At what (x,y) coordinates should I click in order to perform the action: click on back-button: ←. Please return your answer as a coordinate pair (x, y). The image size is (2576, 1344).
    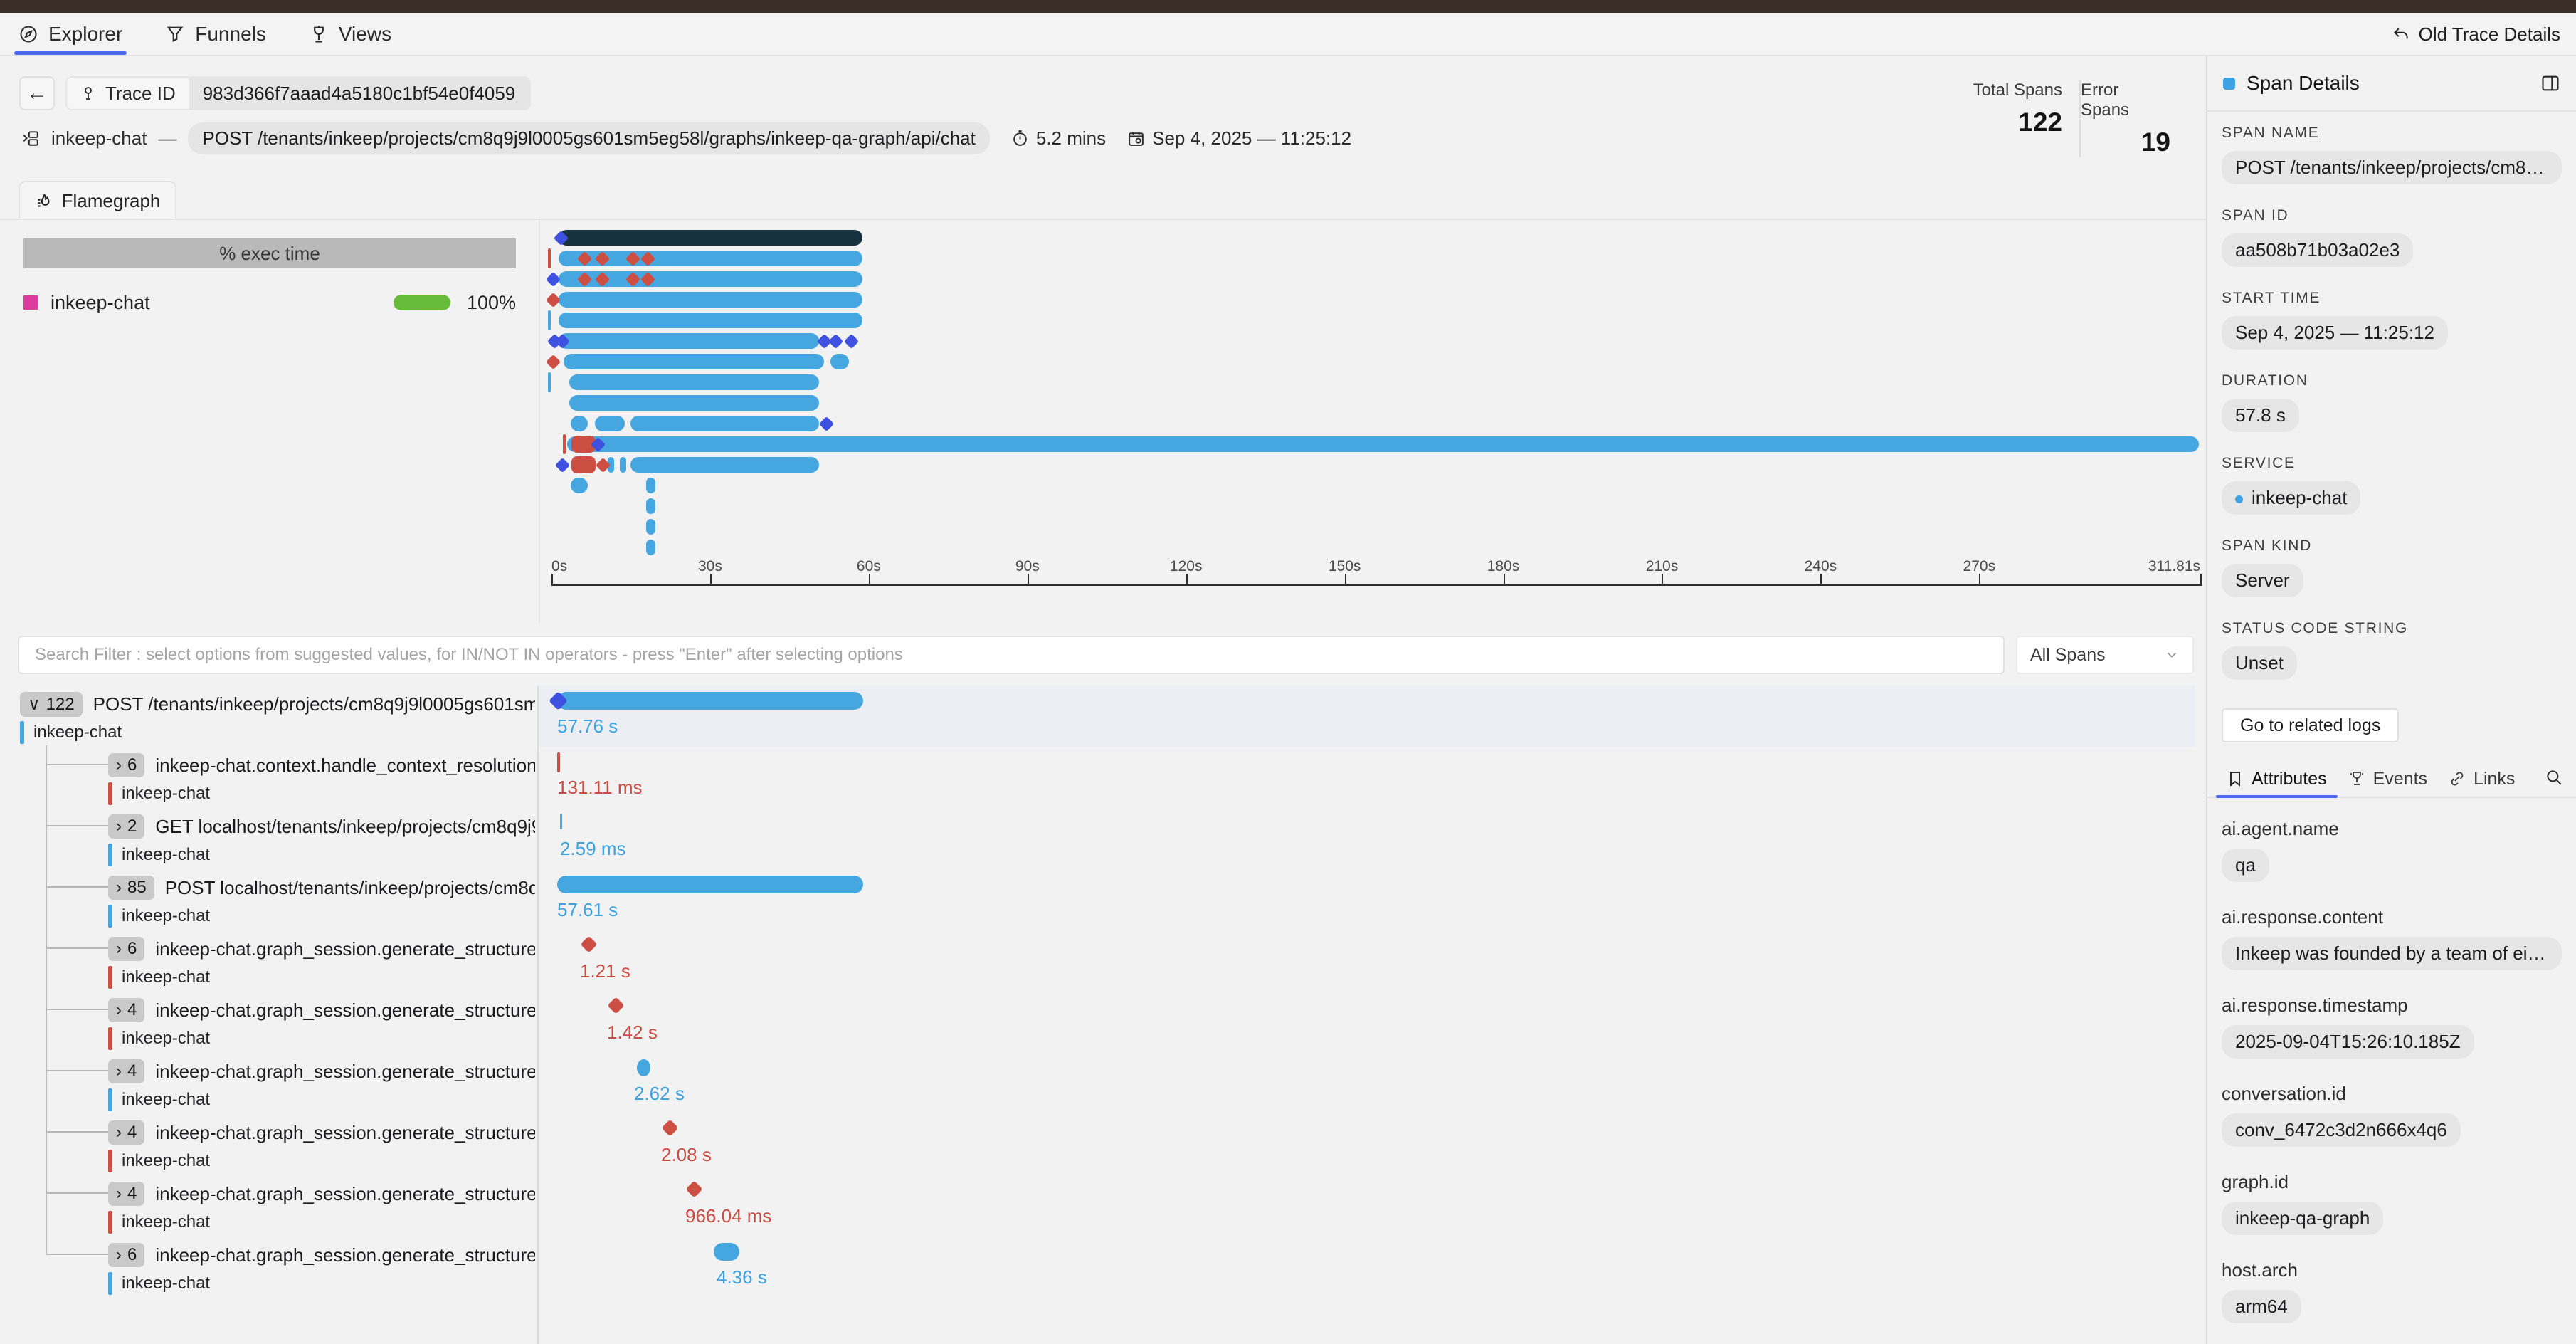
    Looking at the image, I should click on (37, 93).